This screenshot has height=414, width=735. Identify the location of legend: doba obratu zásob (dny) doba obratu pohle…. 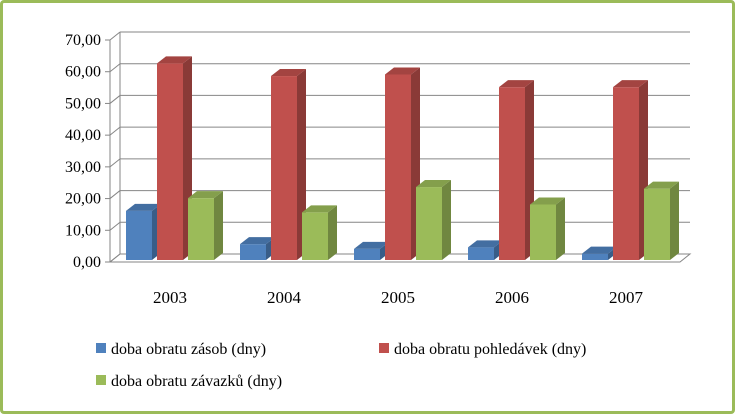
(341, 365).